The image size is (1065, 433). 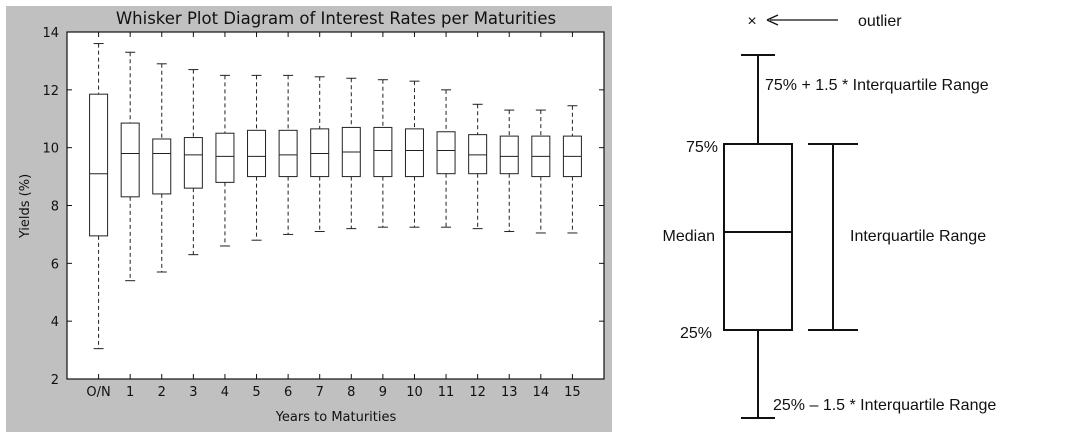 What do you see at coordinates (572, 392) in the screenshot?
I see `x-tick-label: 15` at bounding box center [572, 392].